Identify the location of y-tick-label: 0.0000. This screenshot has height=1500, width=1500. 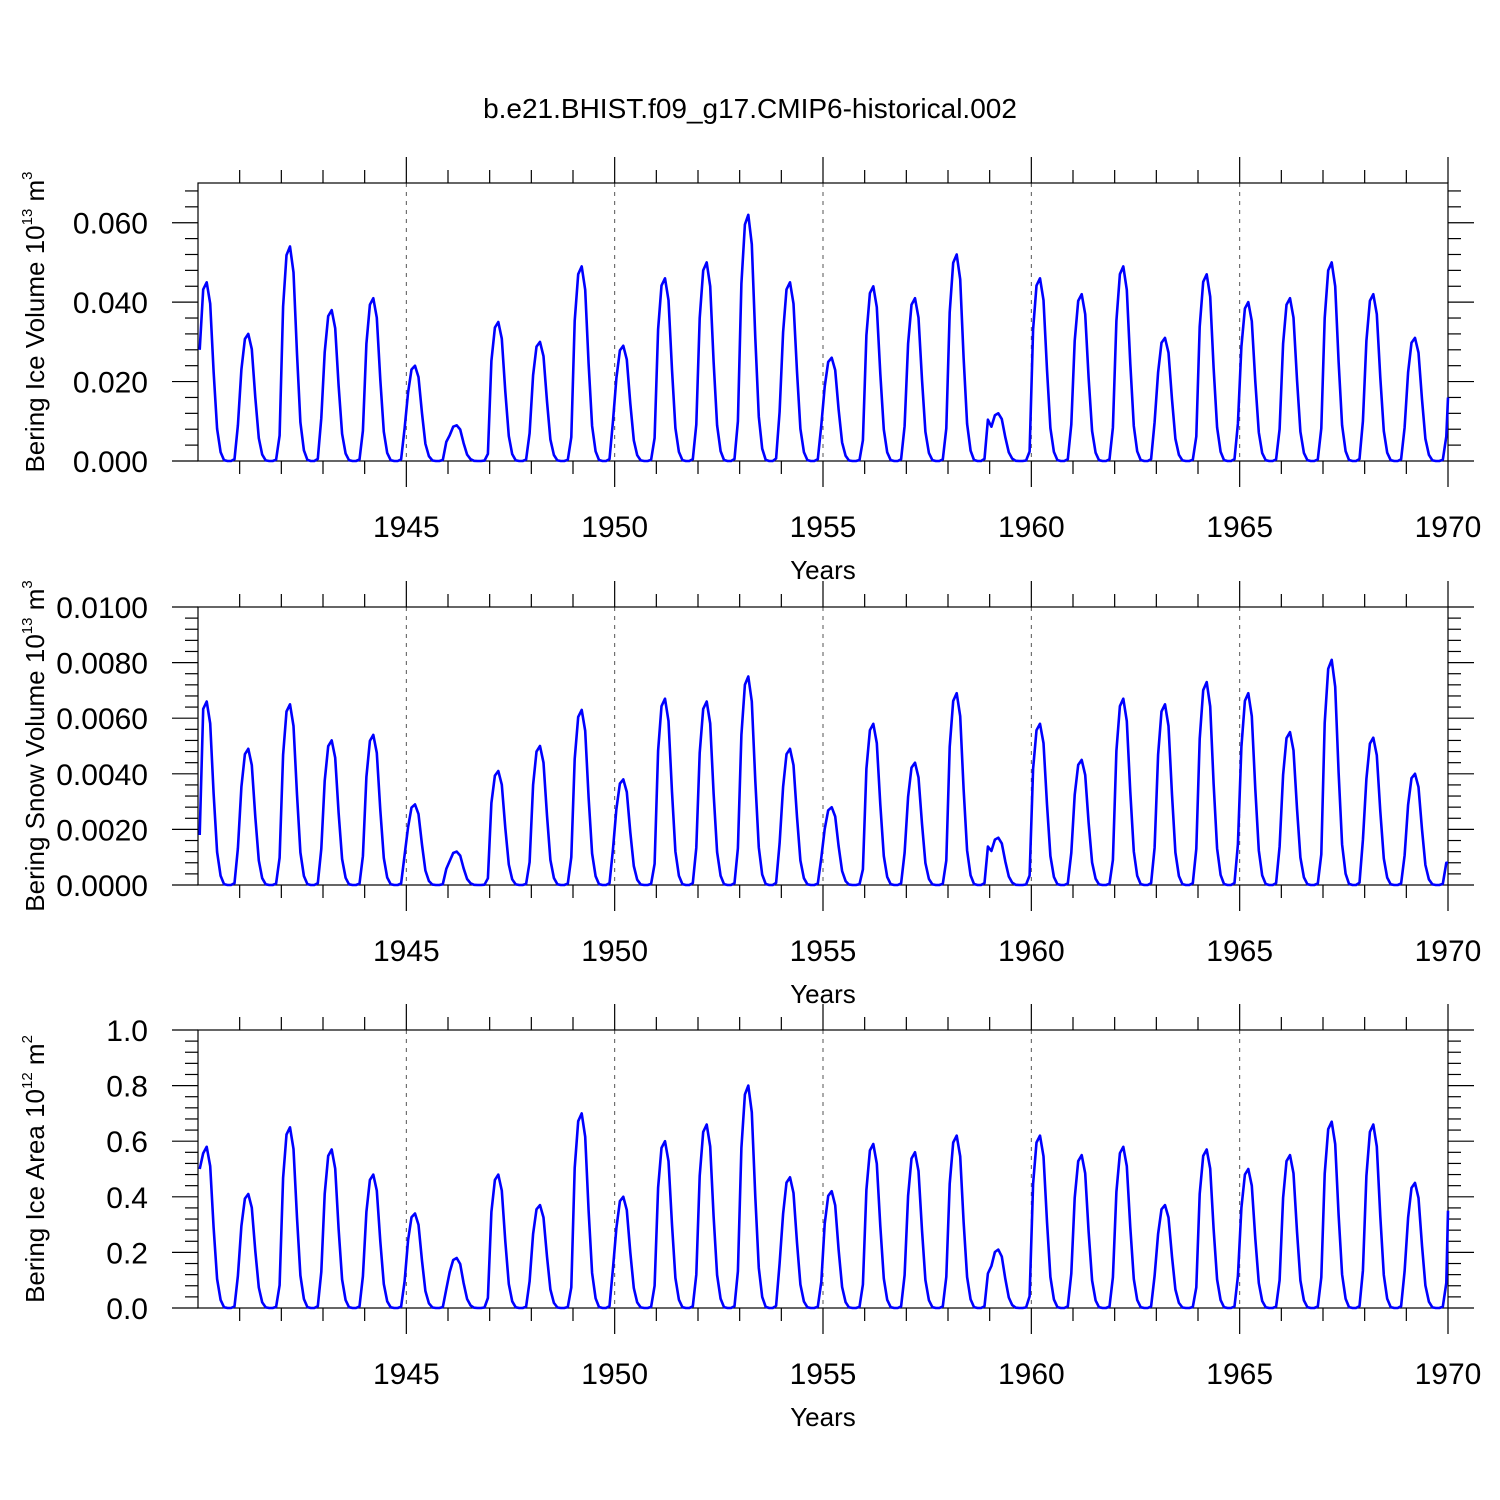
(102, 886).